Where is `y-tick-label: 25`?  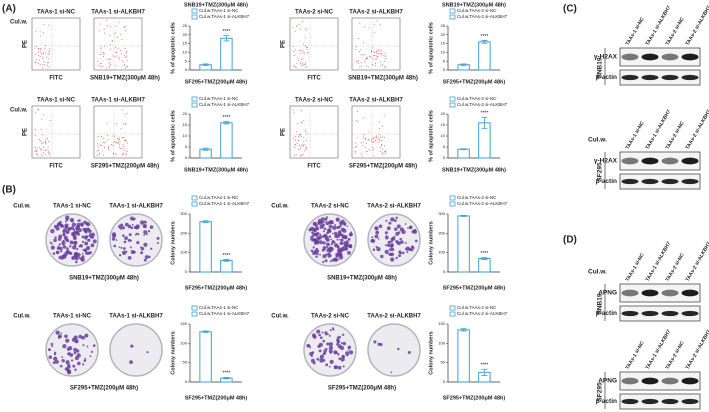 y-tick-label: 25 is located at coordinates (185, 25).